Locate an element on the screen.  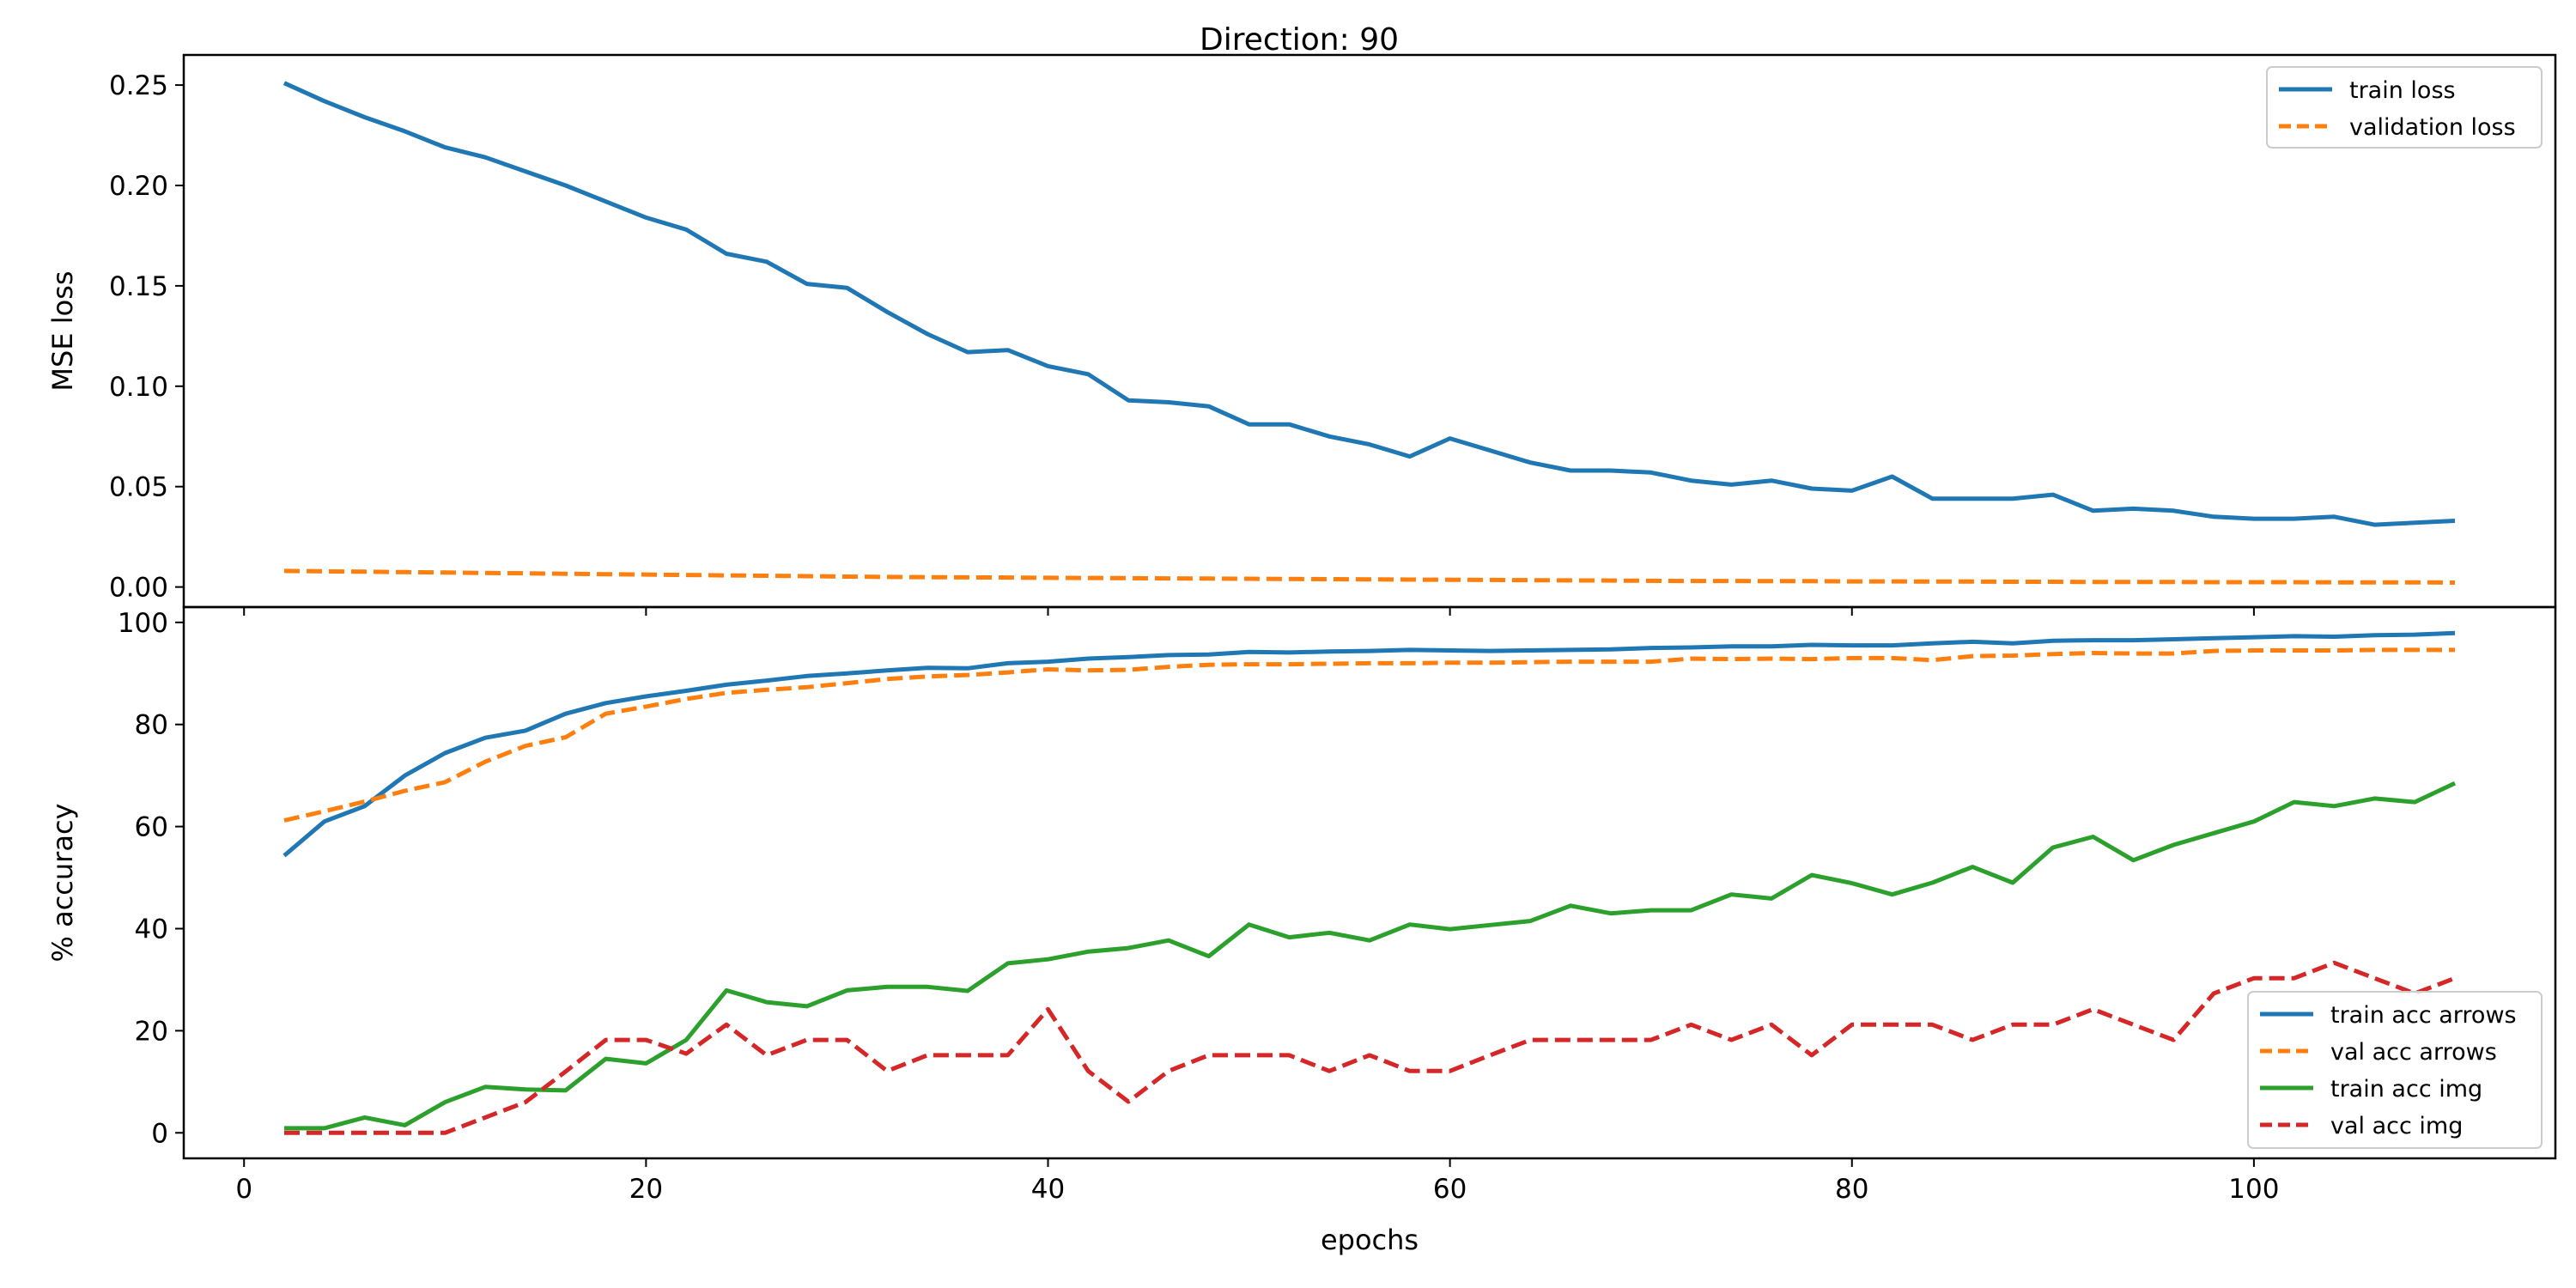
y-tick-label: 0.20 is located at coordinates (138, 186).